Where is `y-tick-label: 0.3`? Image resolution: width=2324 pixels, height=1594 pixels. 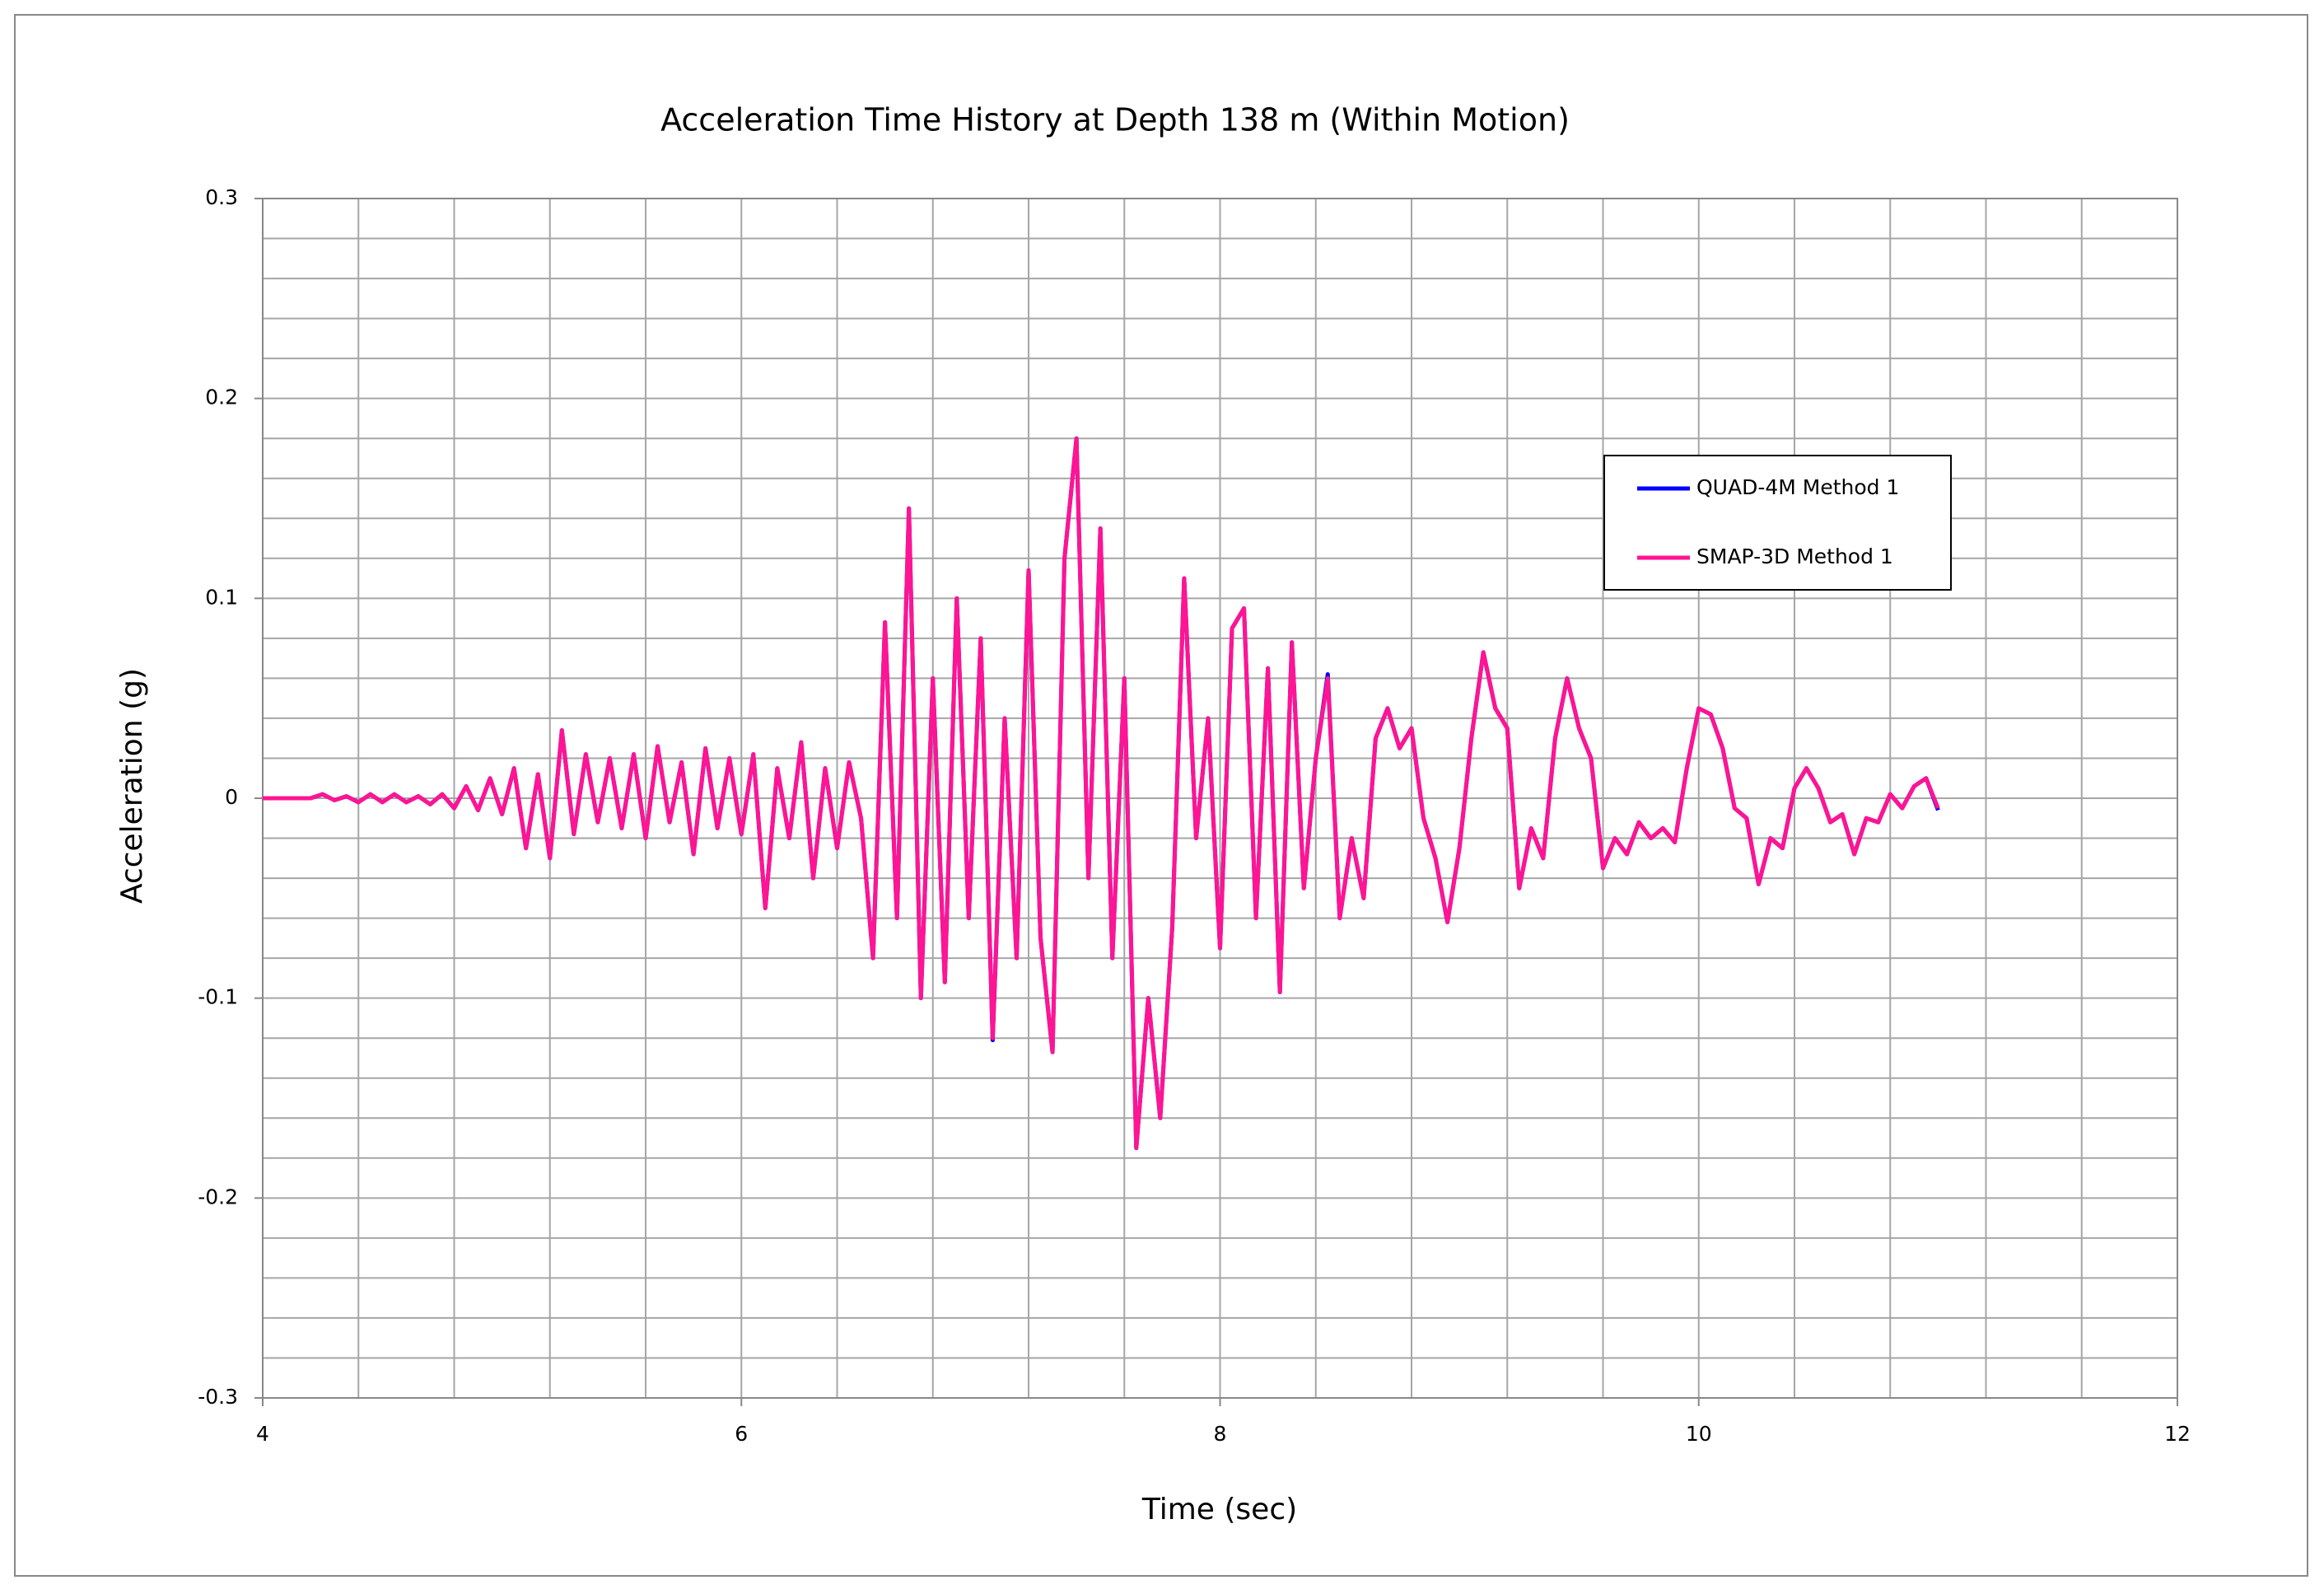 y-tick-label: 0.3 is located at coordinates (221, 197).